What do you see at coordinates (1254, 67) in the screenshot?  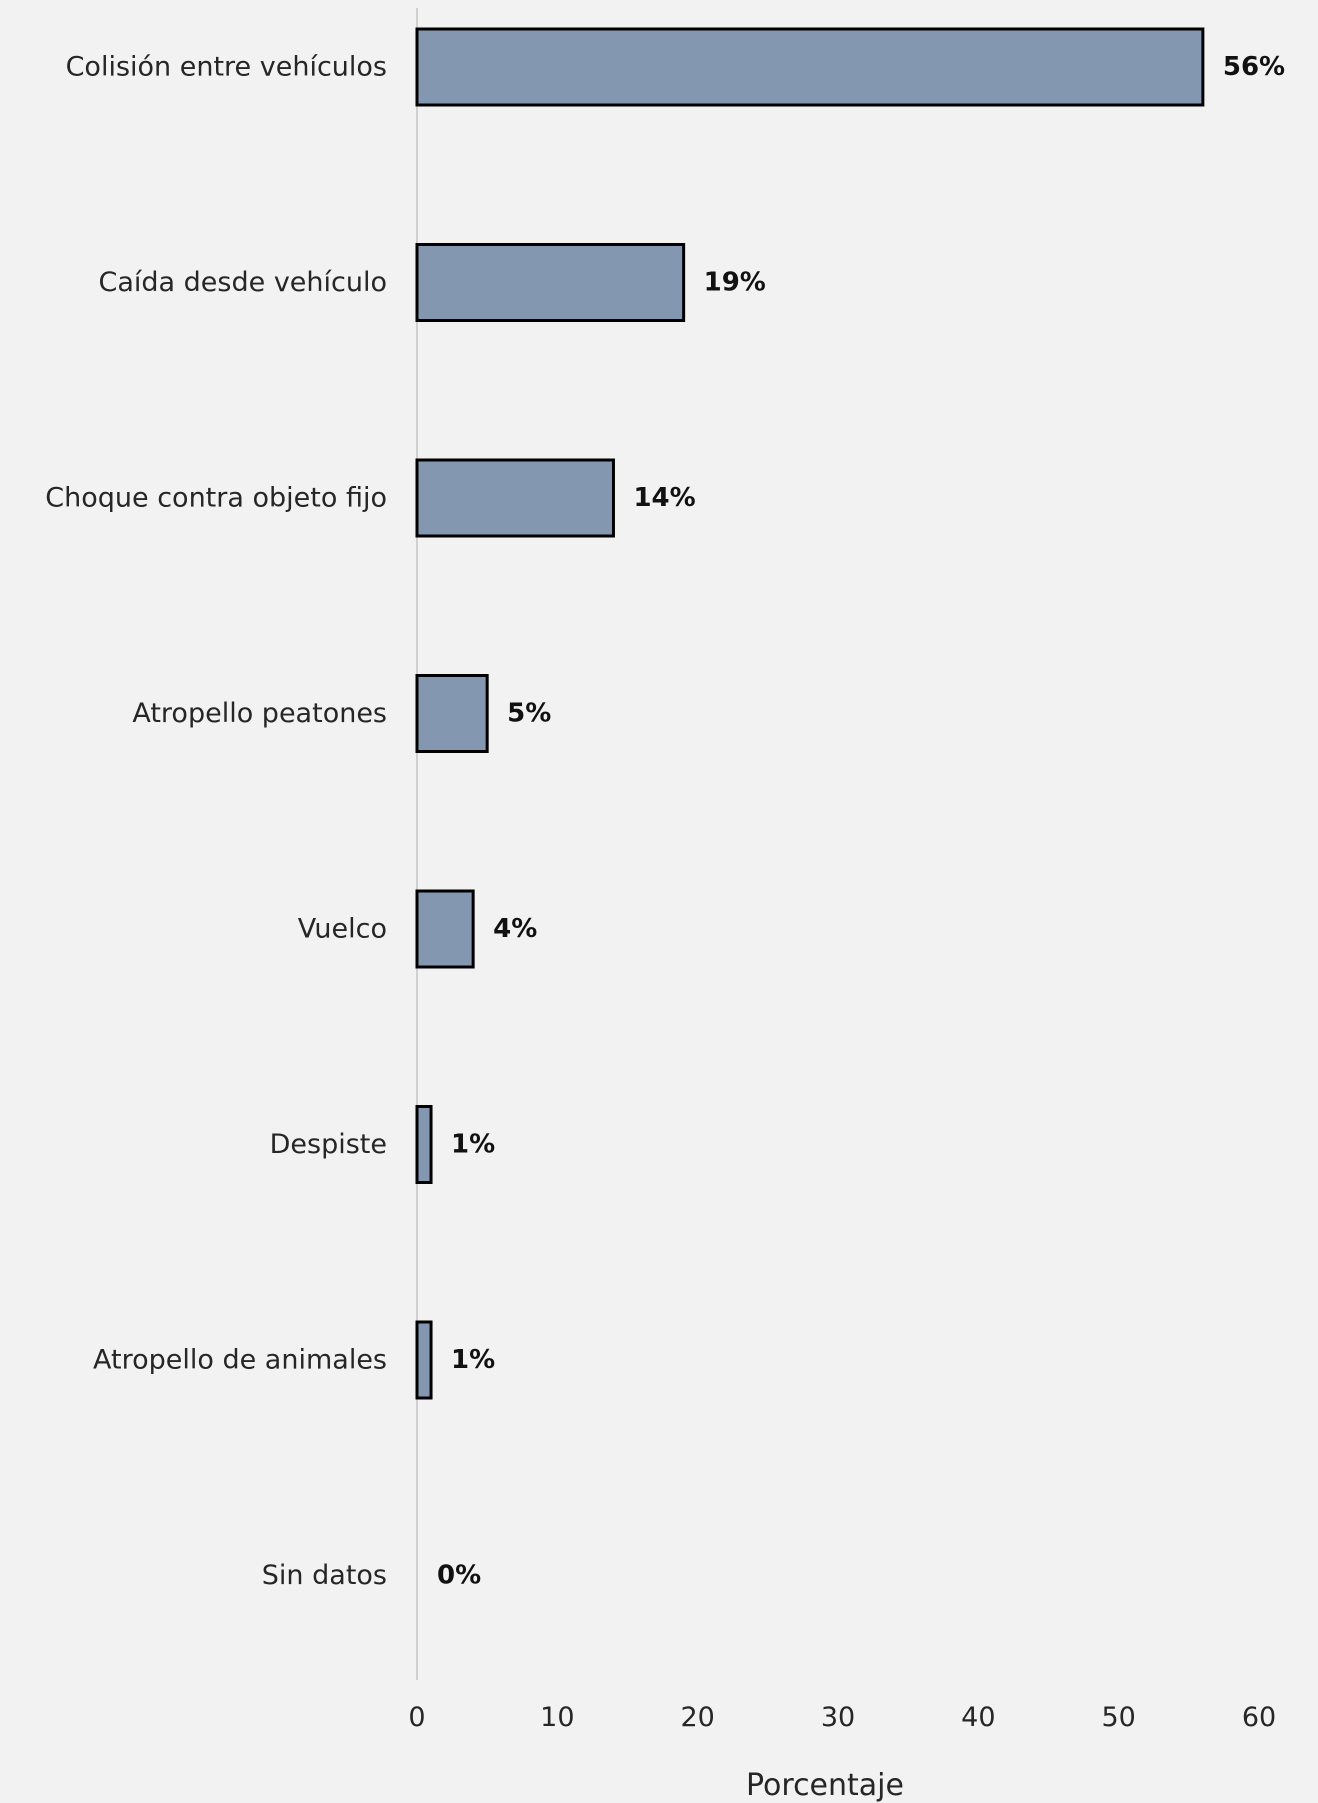 I see `data-label: 56%` at bounding box center [1254, 67].